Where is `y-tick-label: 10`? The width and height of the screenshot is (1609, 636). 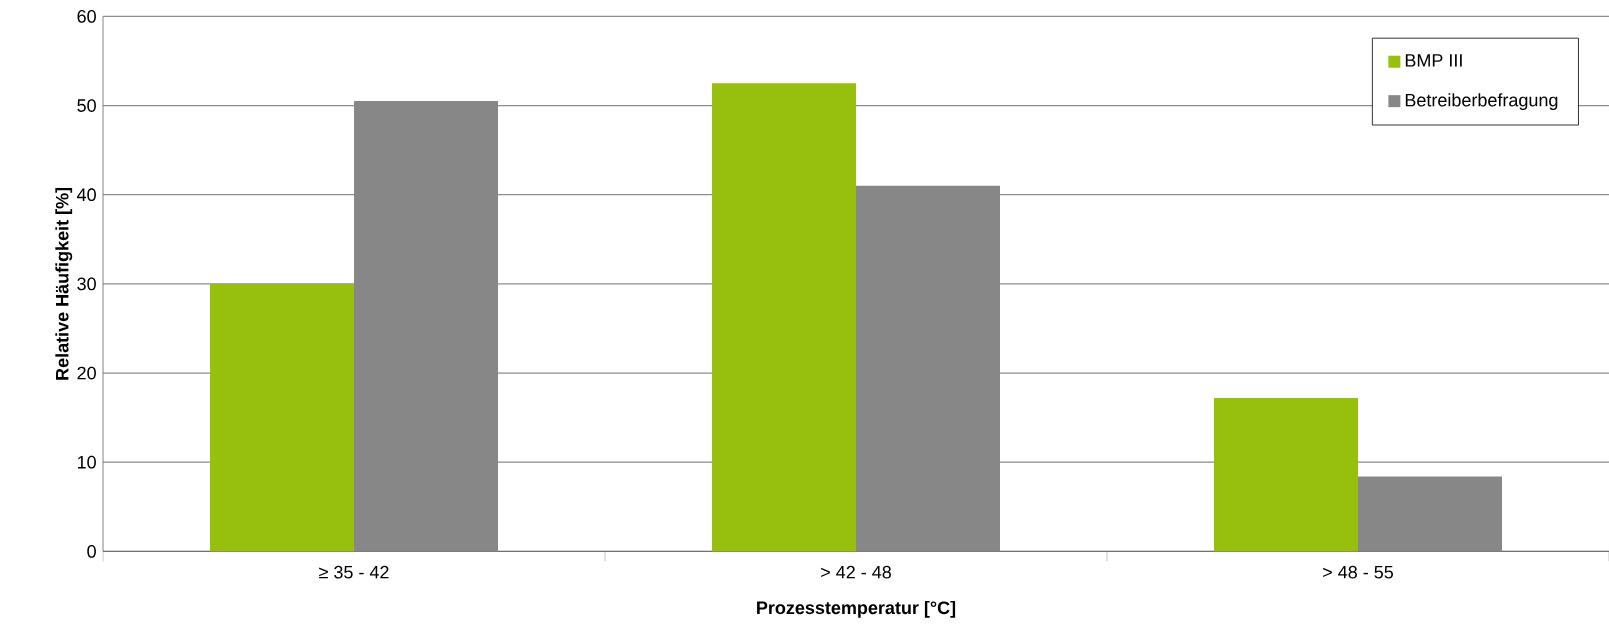 y-tick-label: 10 is located at coordinates (86, 462).